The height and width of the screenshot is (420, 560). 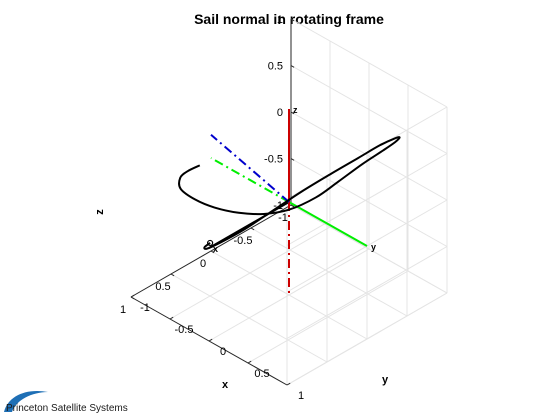 What do you see at coordinates (295, 110) in the screenshot?
I see `frame-axis-label-z: z` at bounding box center [295, 110].